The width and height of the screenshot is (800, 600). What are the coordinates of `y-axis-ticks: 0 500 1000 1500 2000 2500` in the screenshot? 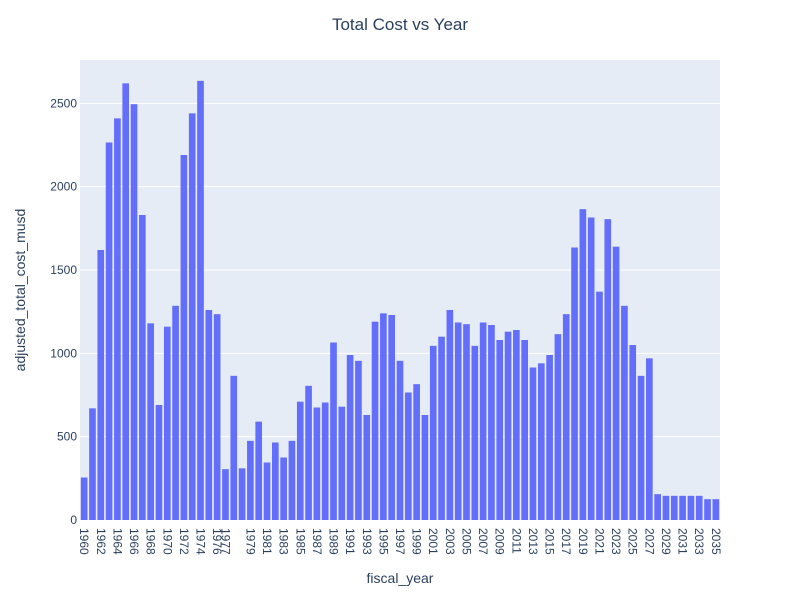 It's located at (63, 311).